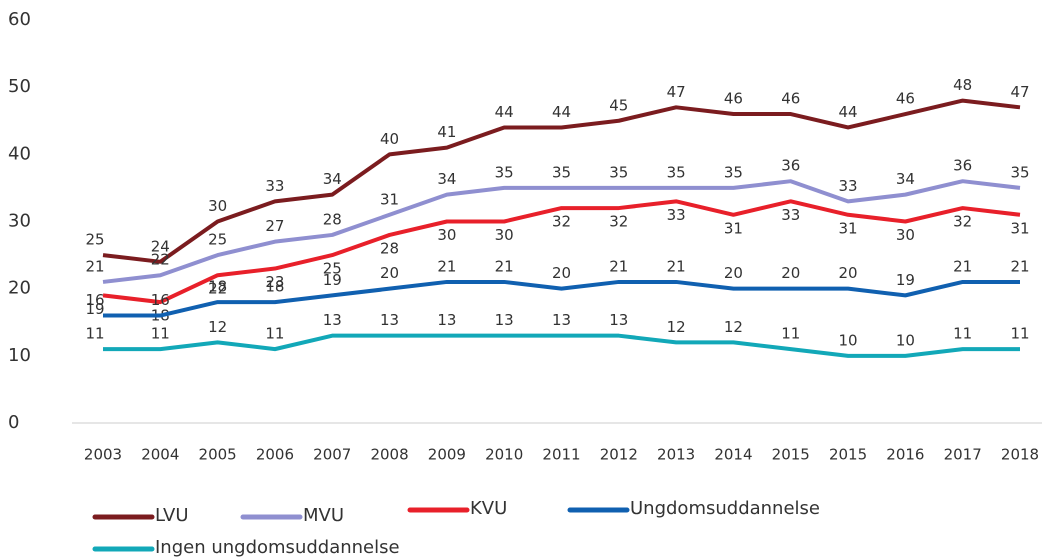 Image resolution: width=1051 pixels, height=560 pixels. I want to click on data-label: 40, so click(389, 139).